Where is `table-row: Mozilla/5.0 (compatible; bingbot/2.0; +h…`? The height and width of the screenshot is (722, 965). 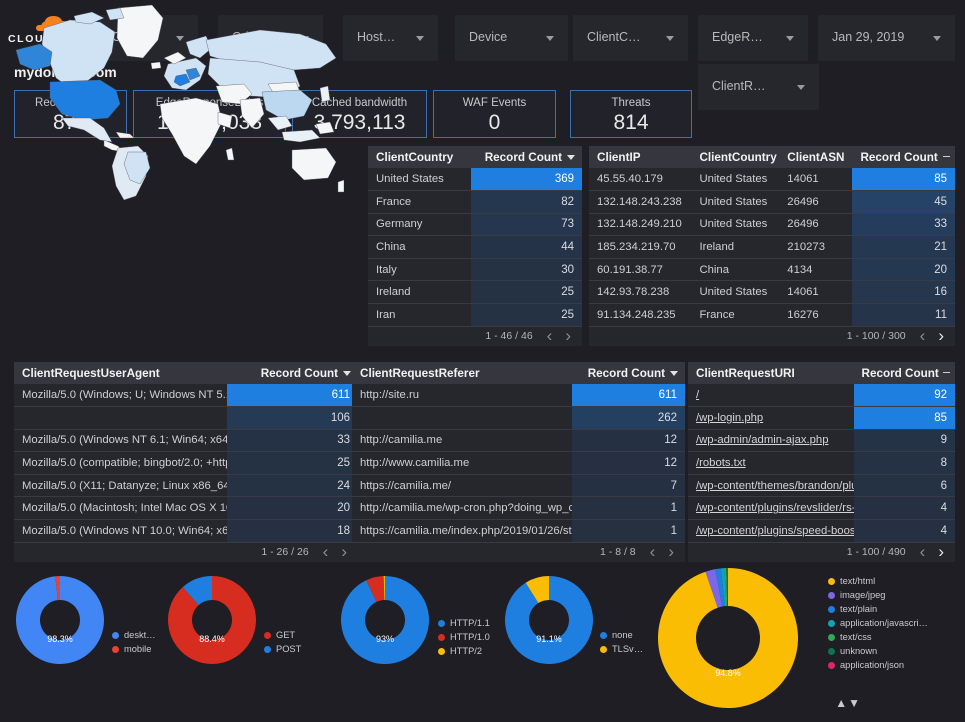
table-row: Mozilla/5.0 (compatible; bingbot/2.0; +h… is located at coordinates (186, 463).